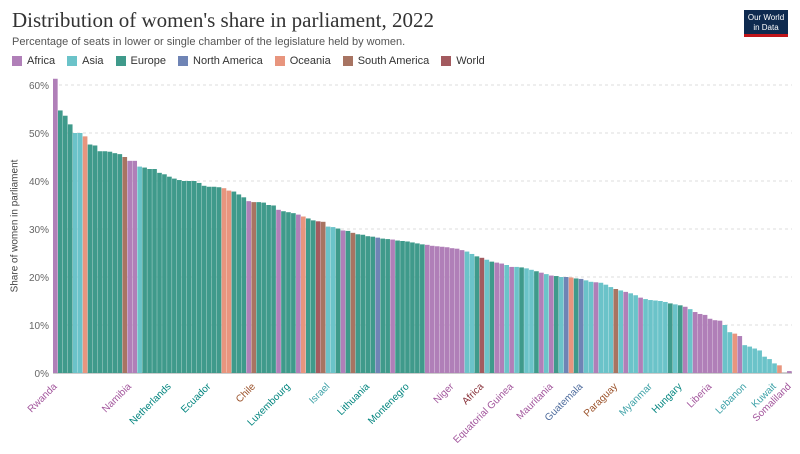 The image size is (800, 454). Describe the element at coordinates (33, 61) in the screenshot. I see `legend-item-africa: Africa` at that location.